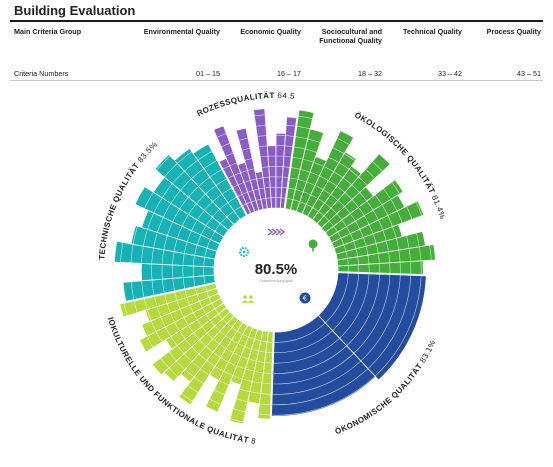 The height and width of the screenshot is (467, 553). I want to click on page-title: Building Evaluation, so click(75, 10).